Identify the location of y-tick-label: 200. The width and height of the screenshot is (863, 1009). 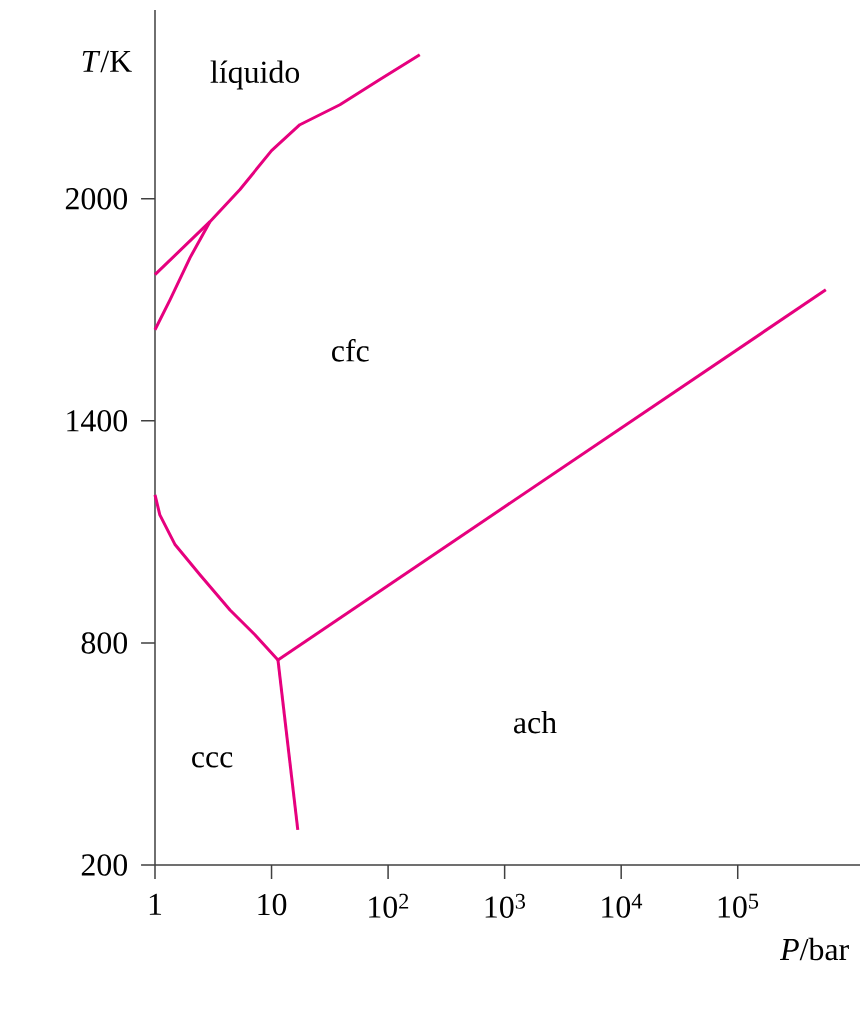
(104, 865).